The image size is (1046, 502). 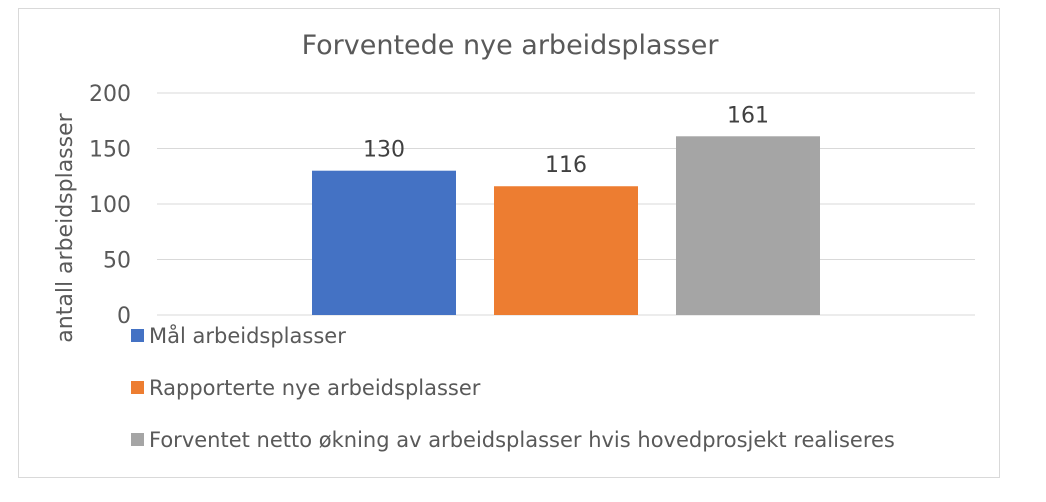 What do you see at coordinates (110, 150) in the screenshot?
I see `y-tick-label: 150` at bounding box center [110, 150].